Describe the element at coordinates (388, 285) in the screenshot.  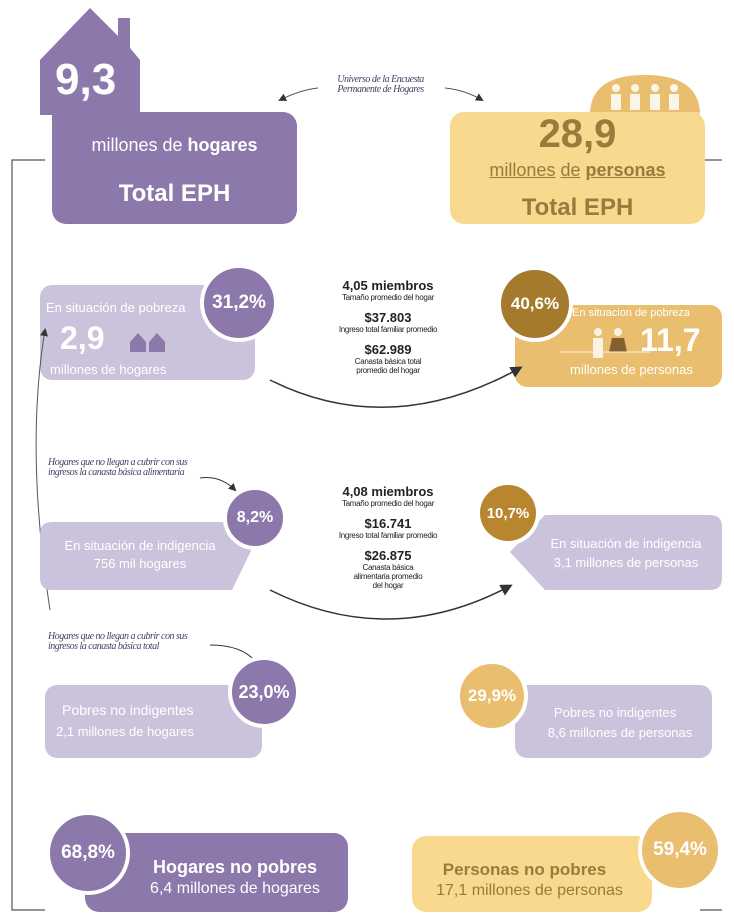
I see `stat-value: 4,05 miembros` at that location.